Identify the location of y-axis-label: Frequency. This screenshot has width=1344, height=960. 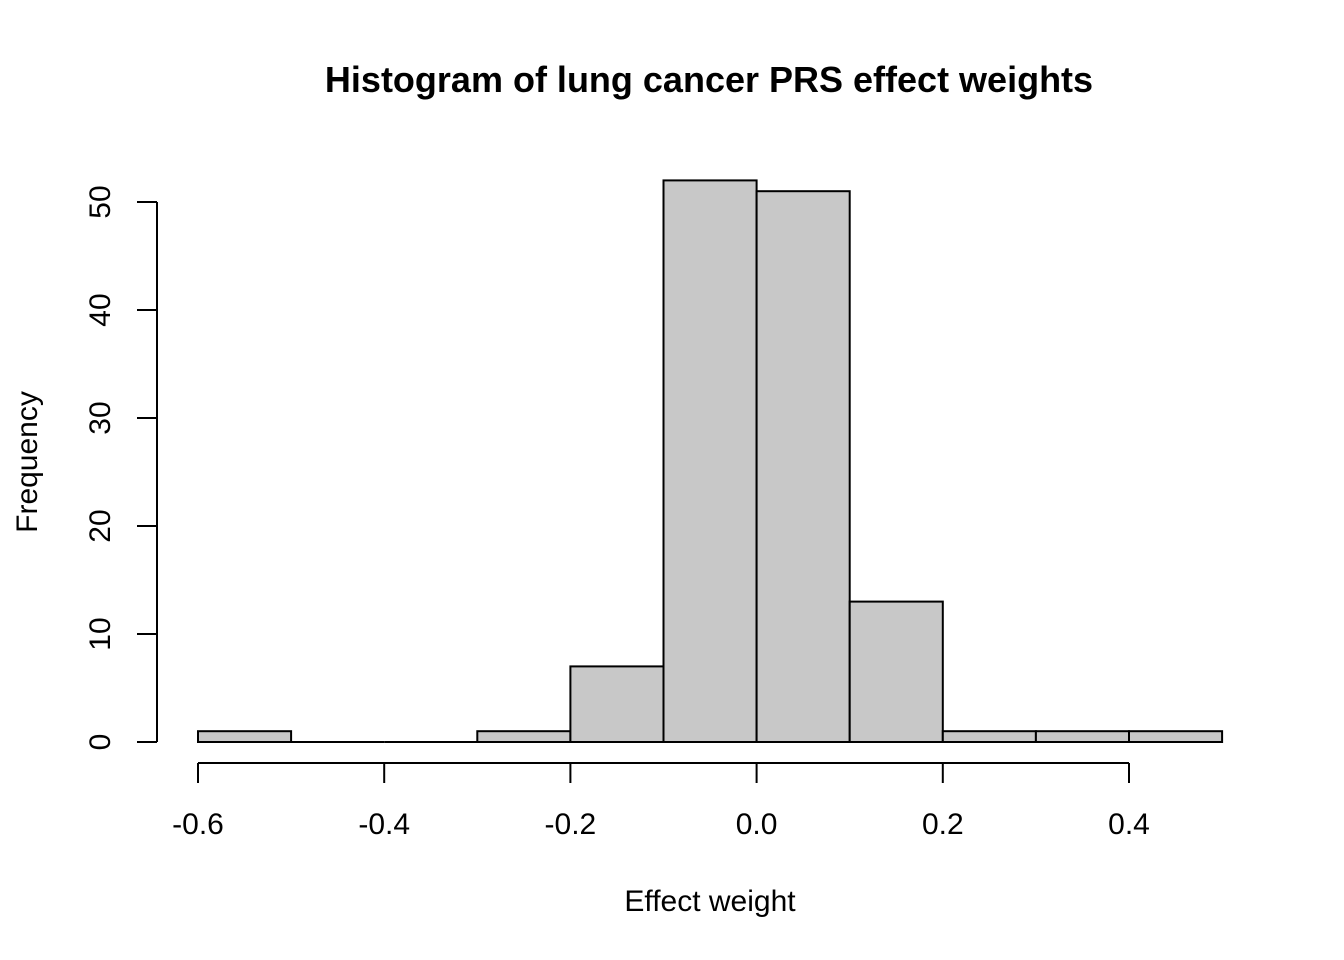
(27, 462).